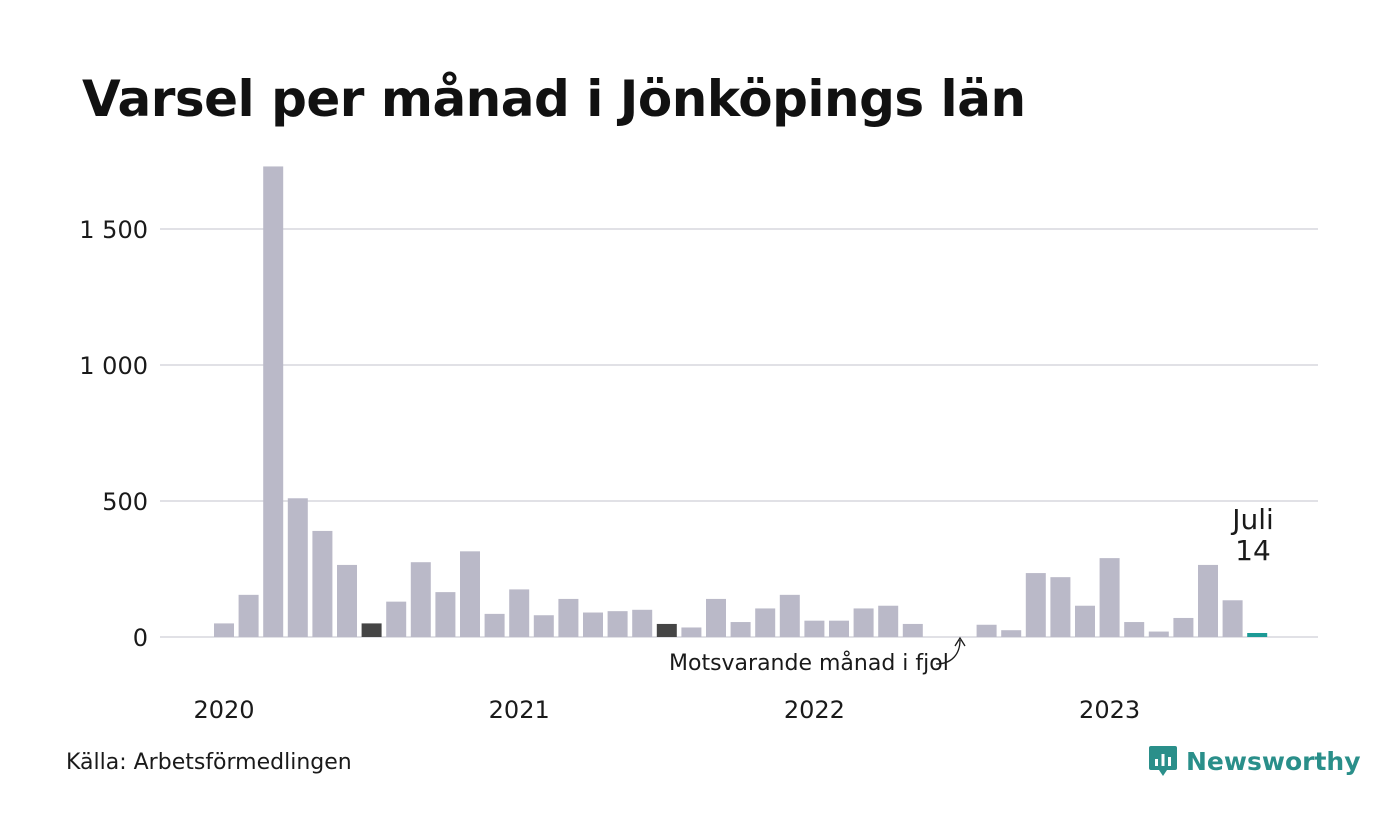  What do you see at coordinates (223, 710) in the screenshot?
I see `x-tick-label: 2020` at bounding box center [223, 710].